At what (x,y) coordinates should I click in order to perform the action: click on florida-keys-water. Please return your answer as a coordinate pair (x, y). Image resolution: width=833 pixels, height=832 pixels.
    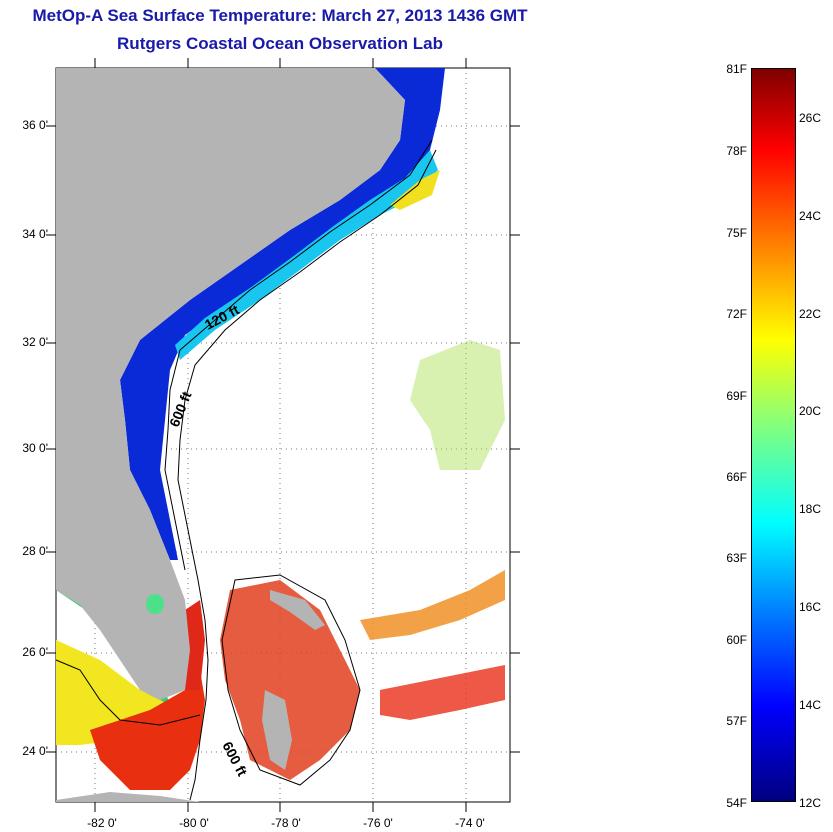
    Looking at the image, I should click on (147, 730).